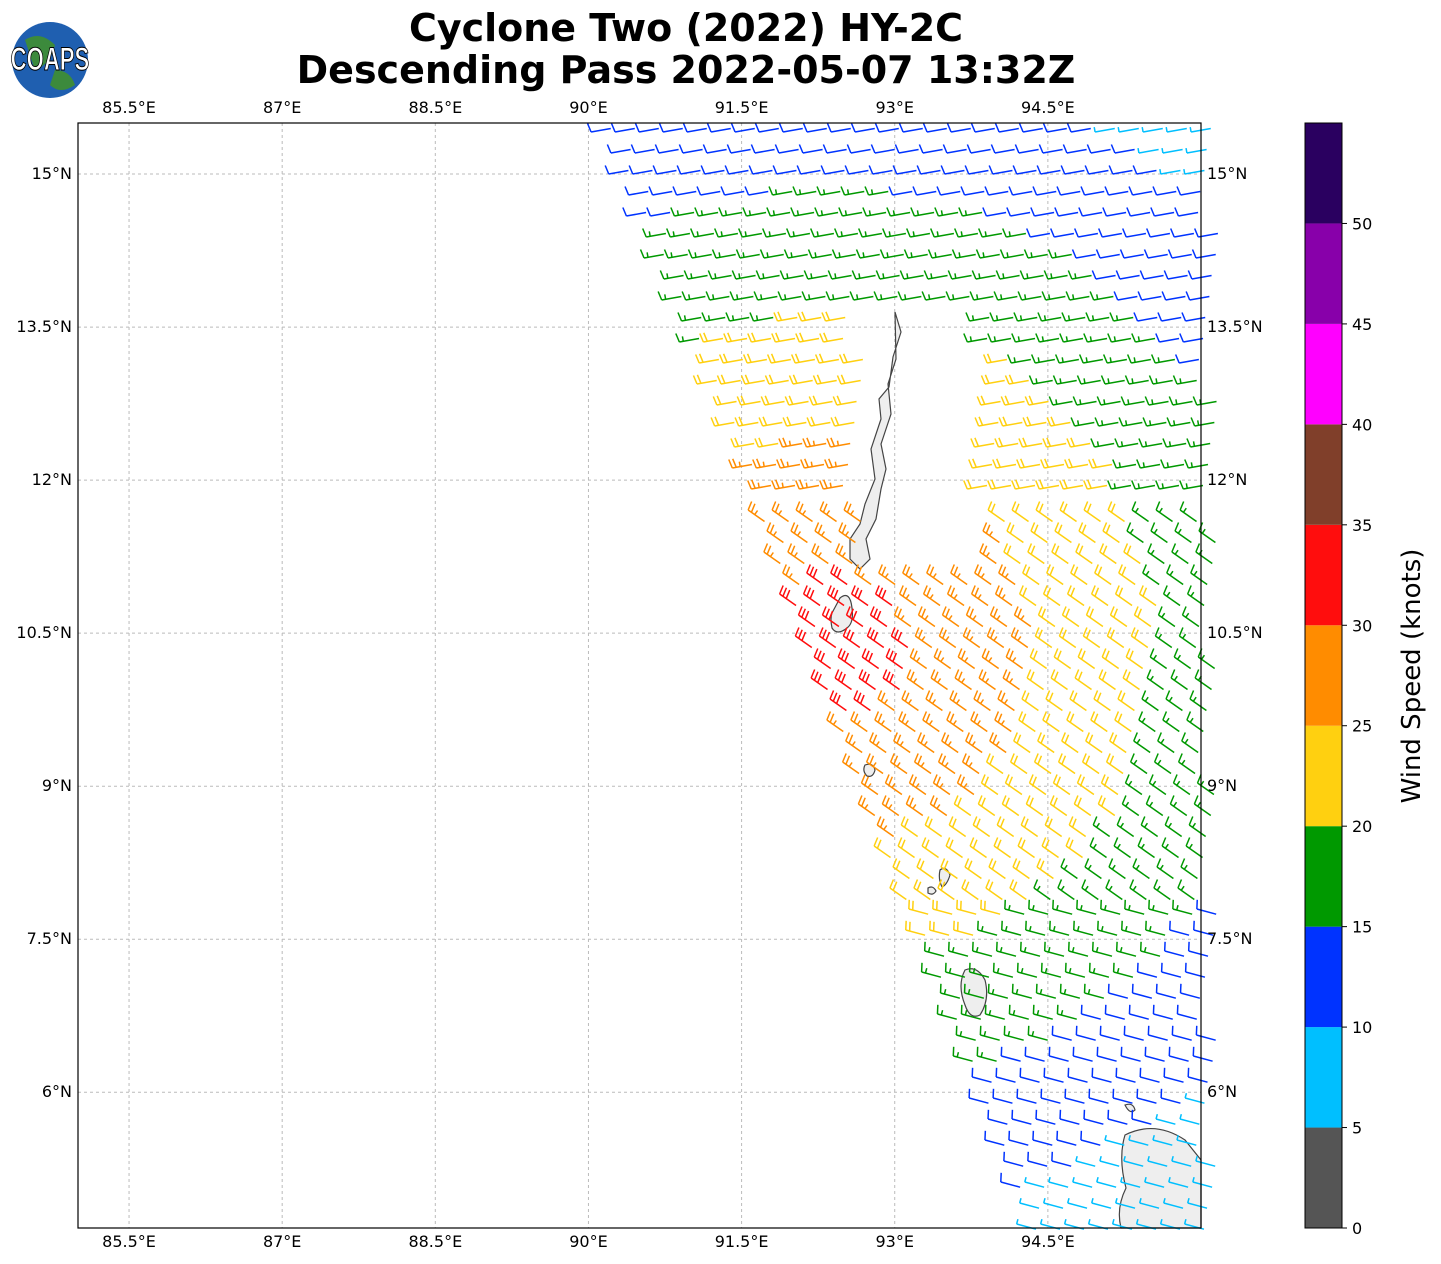 The height and width of the screenshot is (1264, 1441). I want to click on lon-tick-top: 88.5°E, so click(435, 107).